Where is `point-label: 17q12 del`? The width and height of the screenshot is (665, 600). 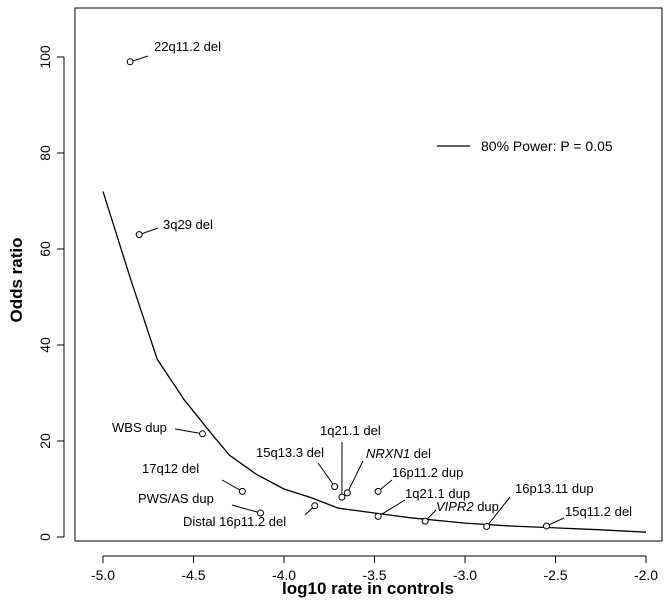
point-label: 17q12 del is located at coordinates (170, 468).